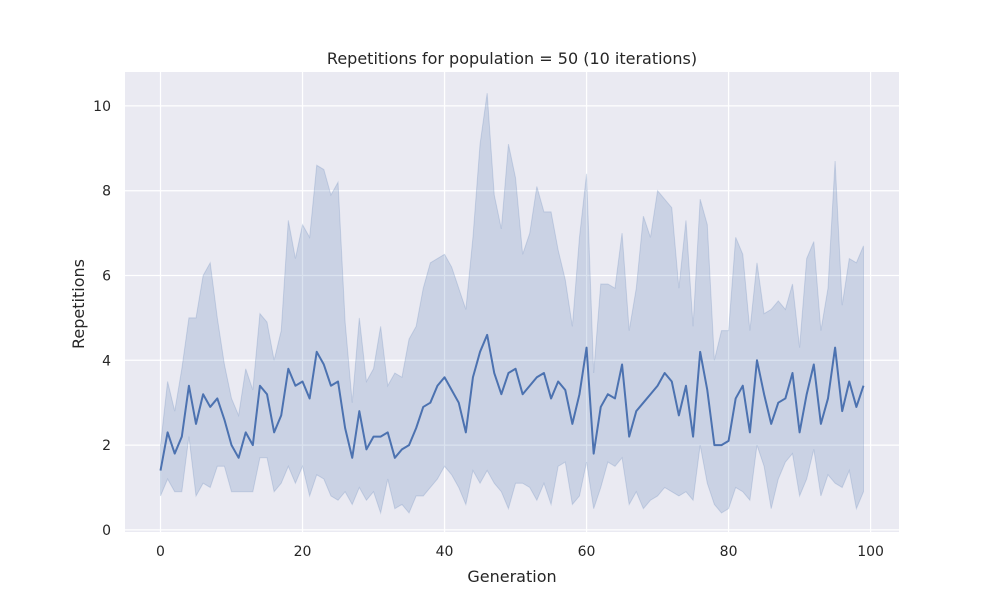 The width and height of the screenshot is (1000, 600). Describe the element at coordinates (102, 319) in the screenshot. I see `y-tick-labels: 0 2 4 6 8 10` at that location.